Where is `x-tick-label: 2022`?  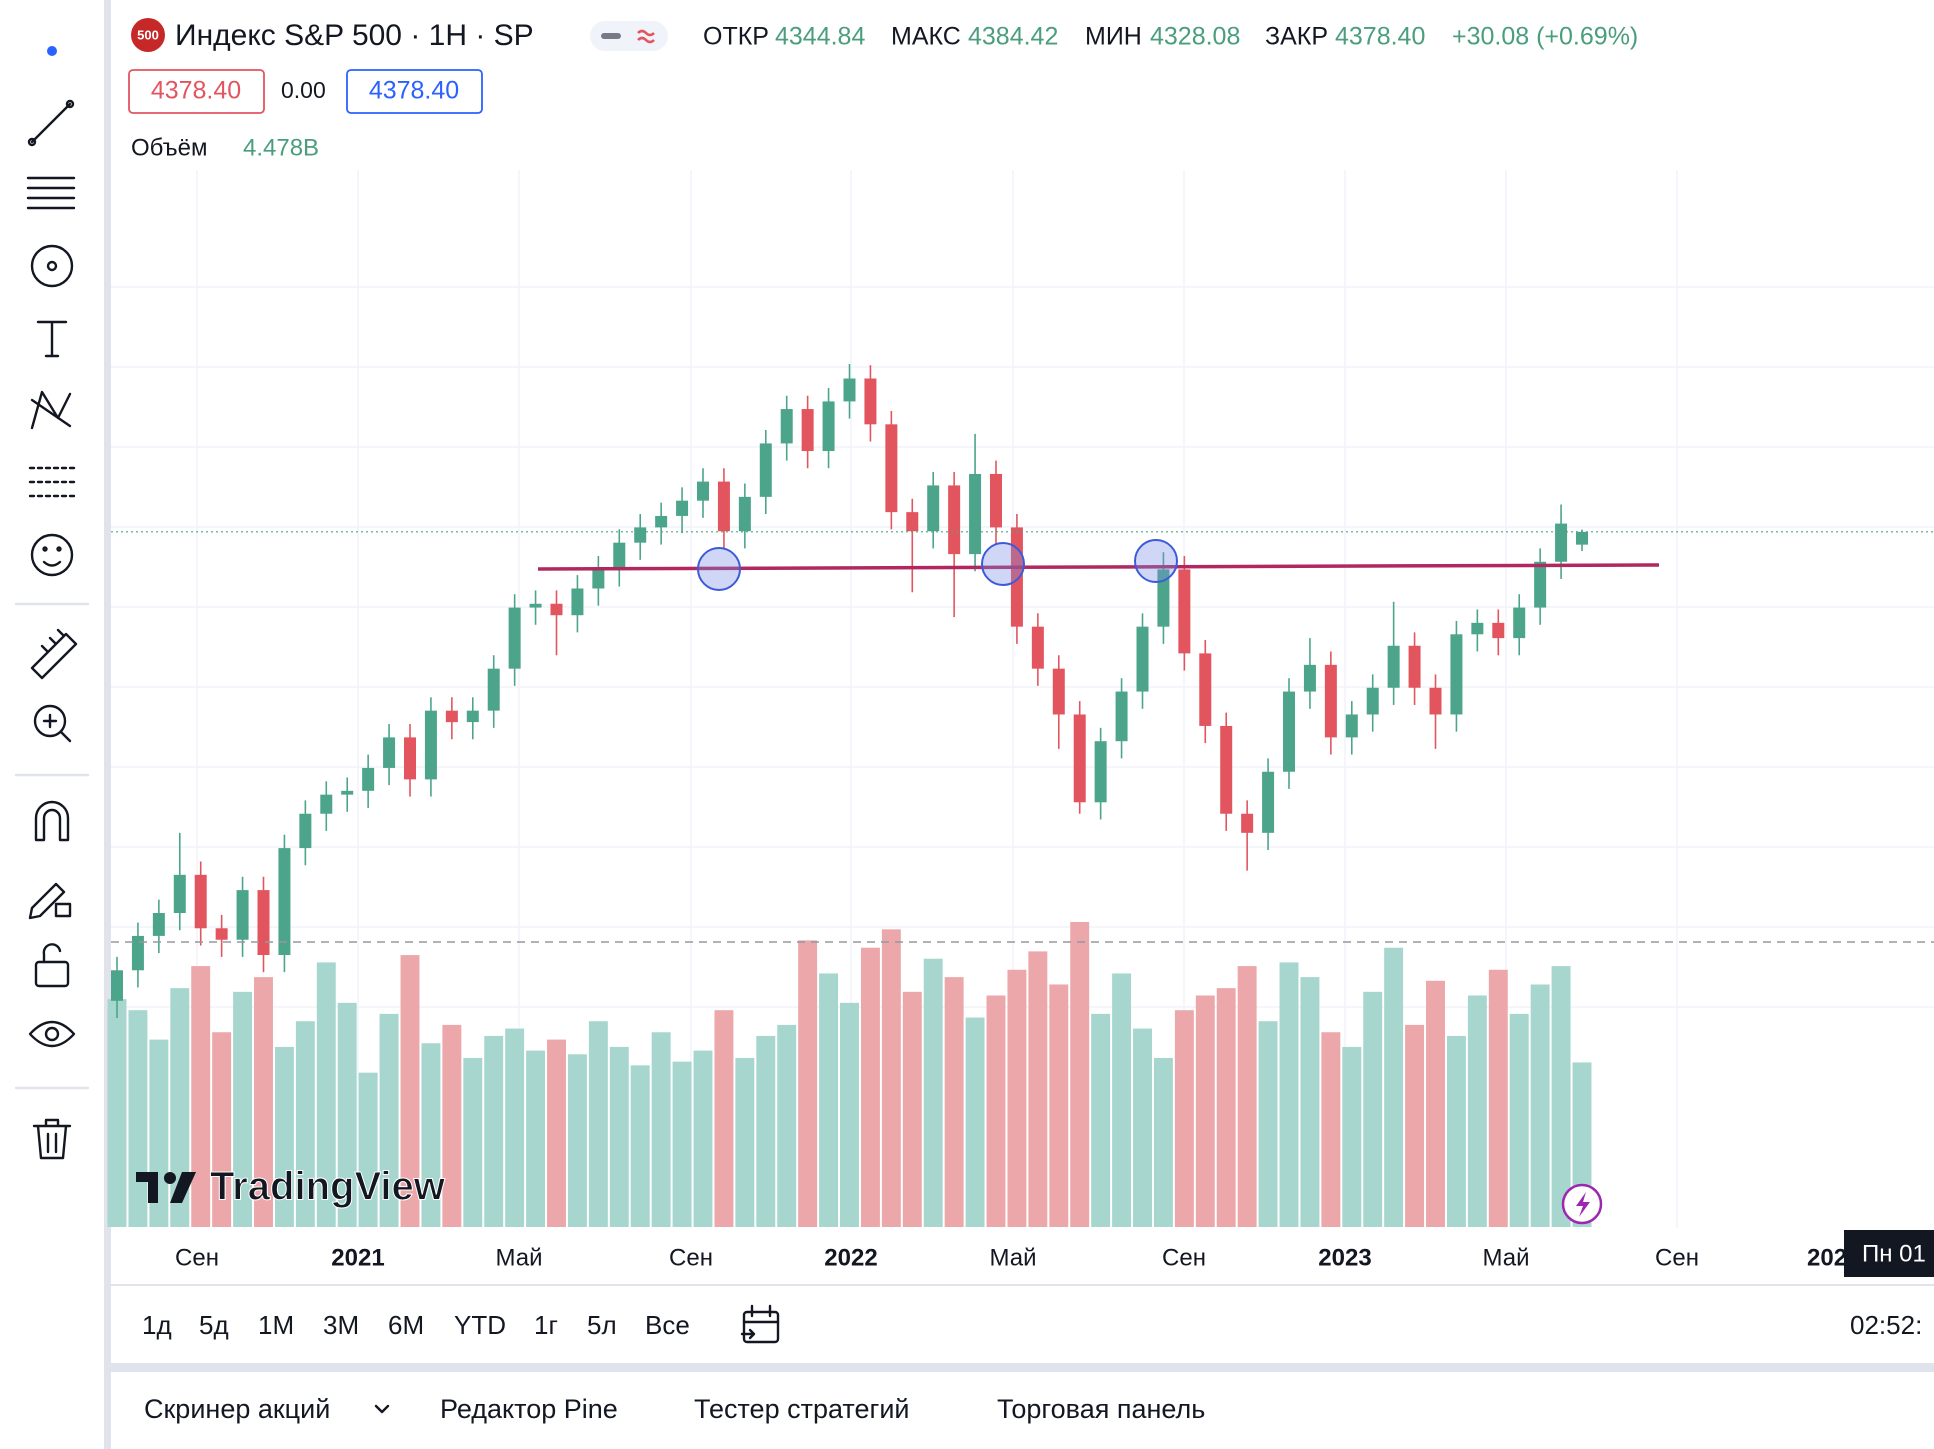
x-tick-label: 2022 is located at coordinates (850, 1257).